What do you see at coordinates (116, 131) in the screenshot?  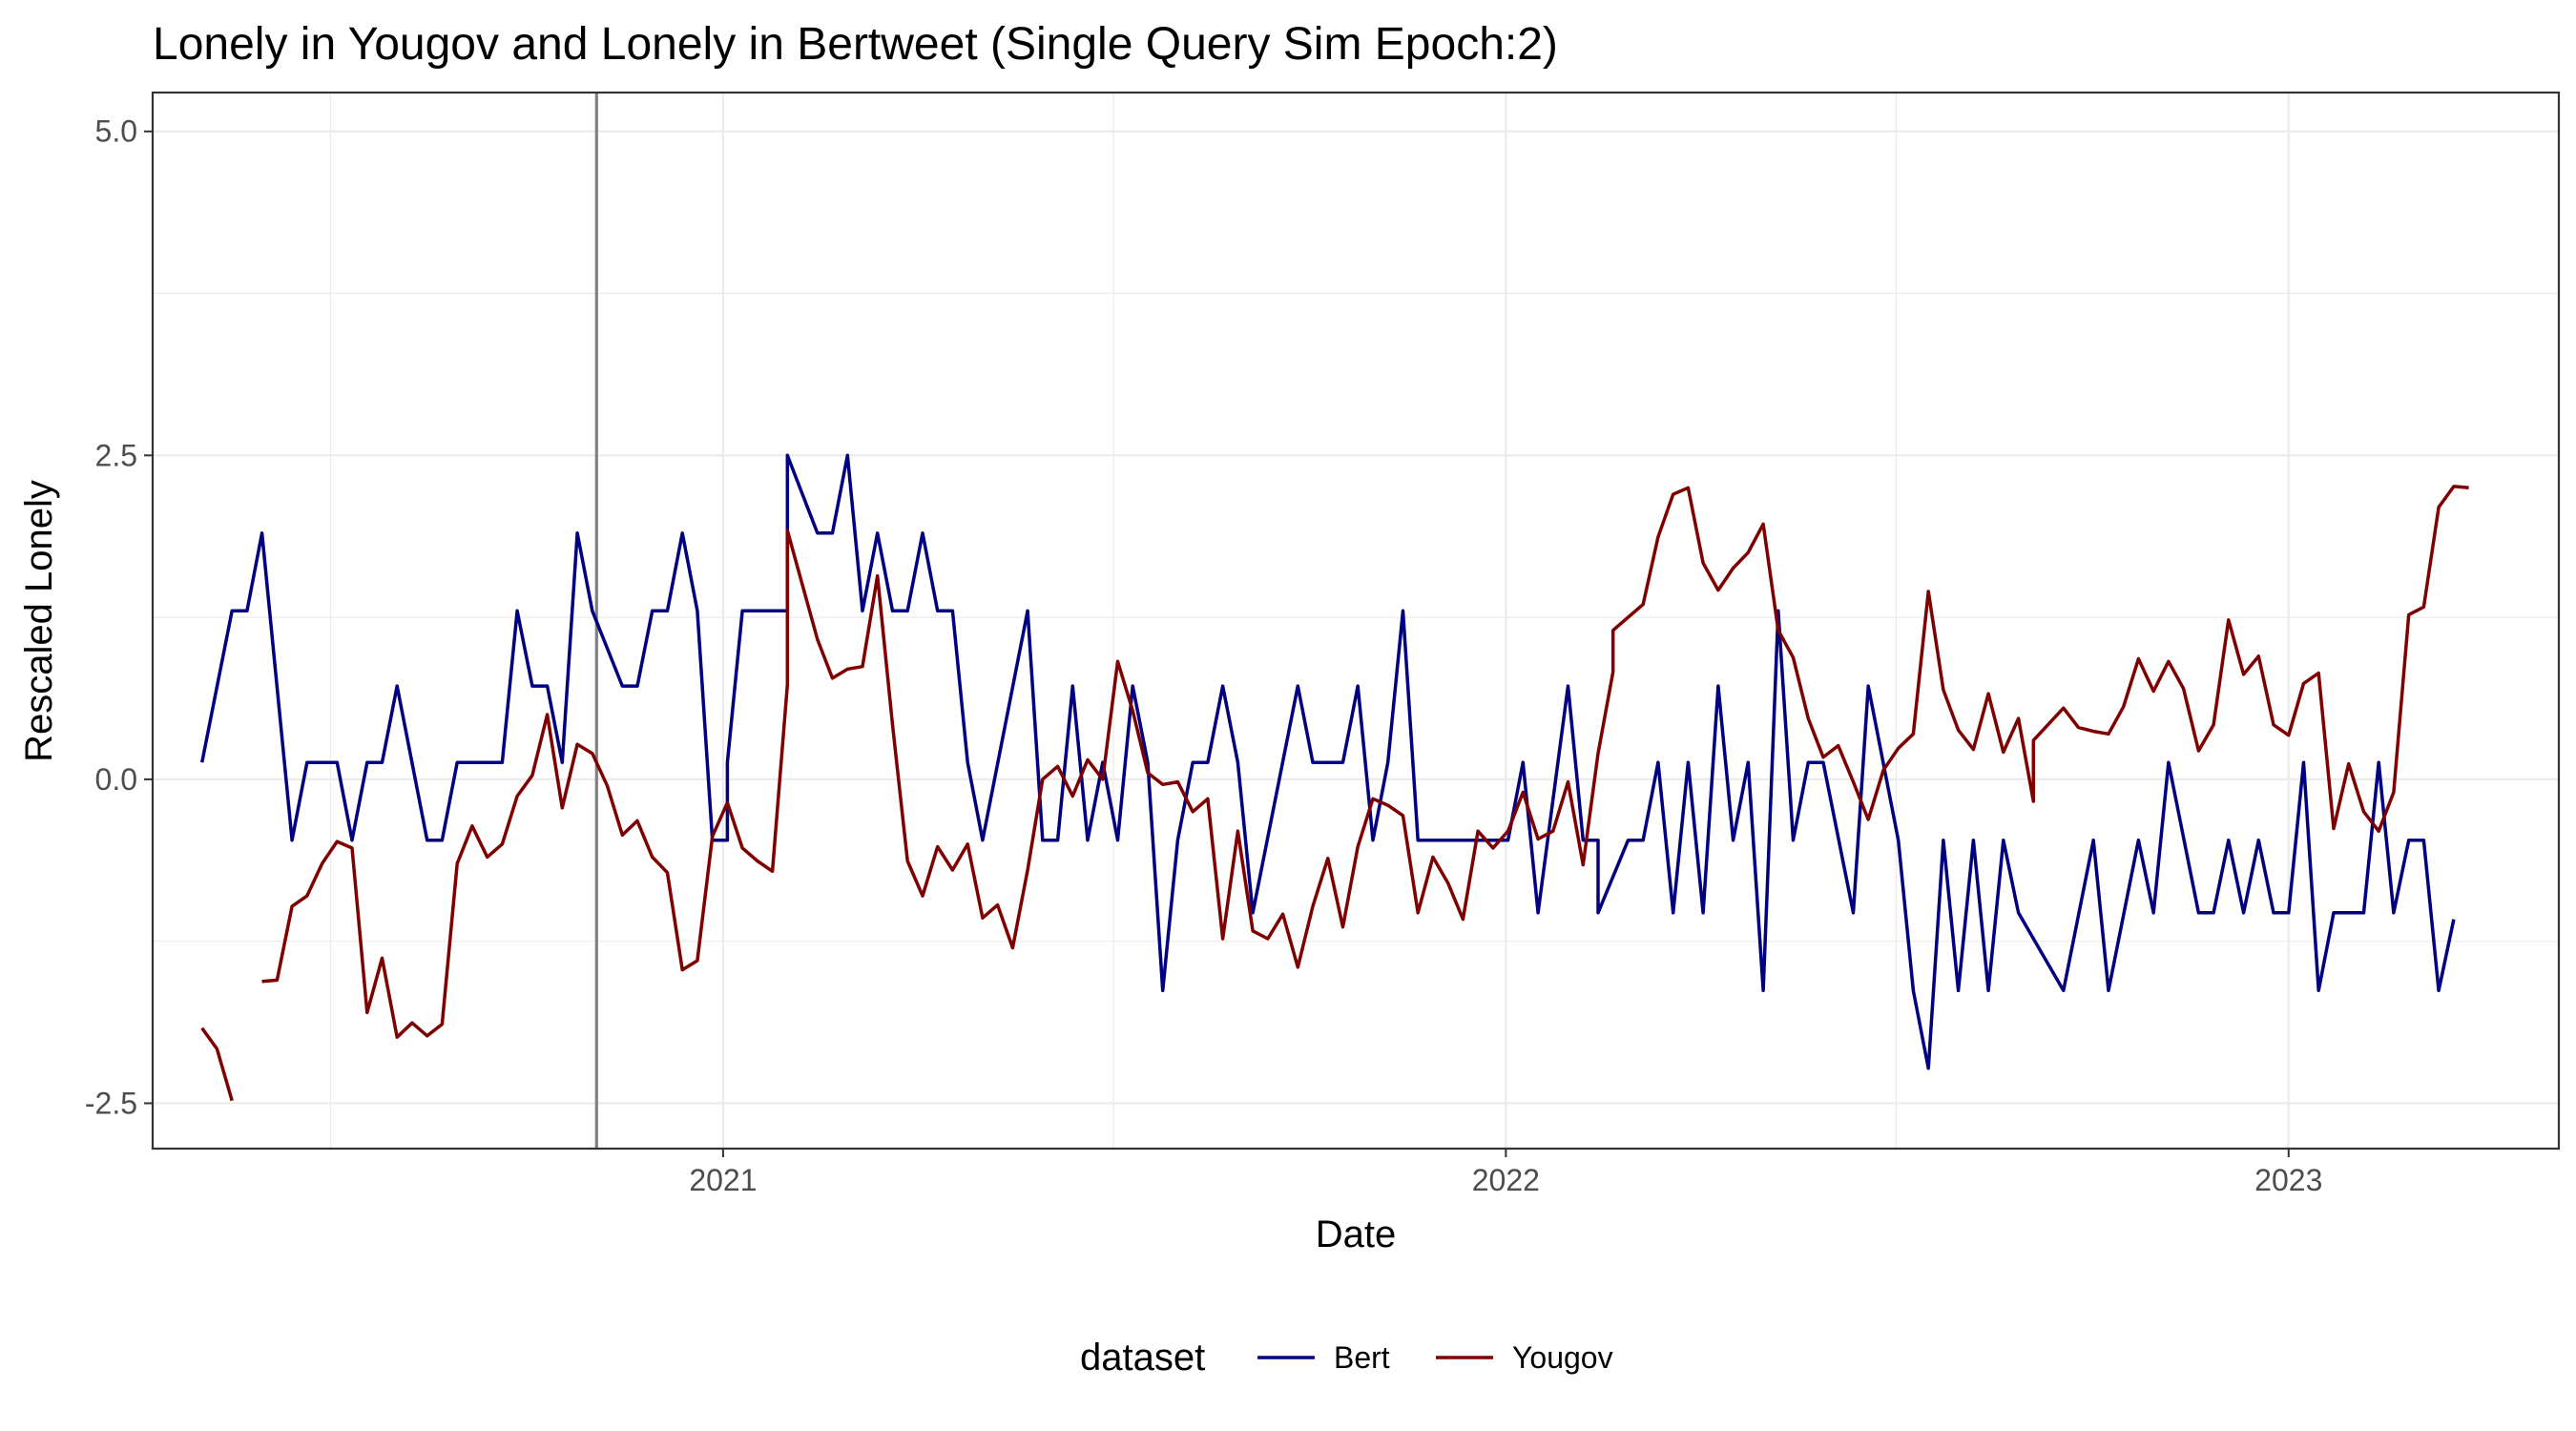 I see `y-tick-label: 5.0` at bounding box center [116, 131].